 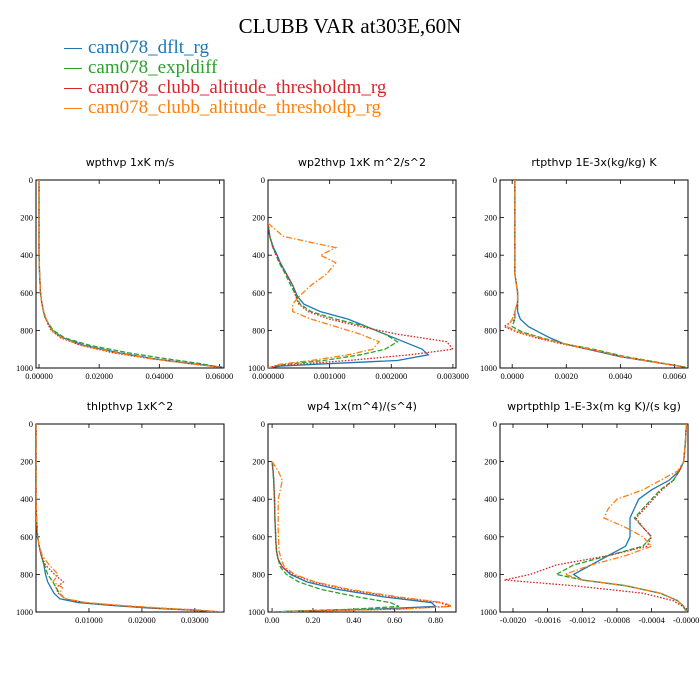 What do you see at coordinates (362, 406) in the screenshot?
I see `panel-title: wp4 1x(m^4)/(s^4)` at bounding box center [362, 406].